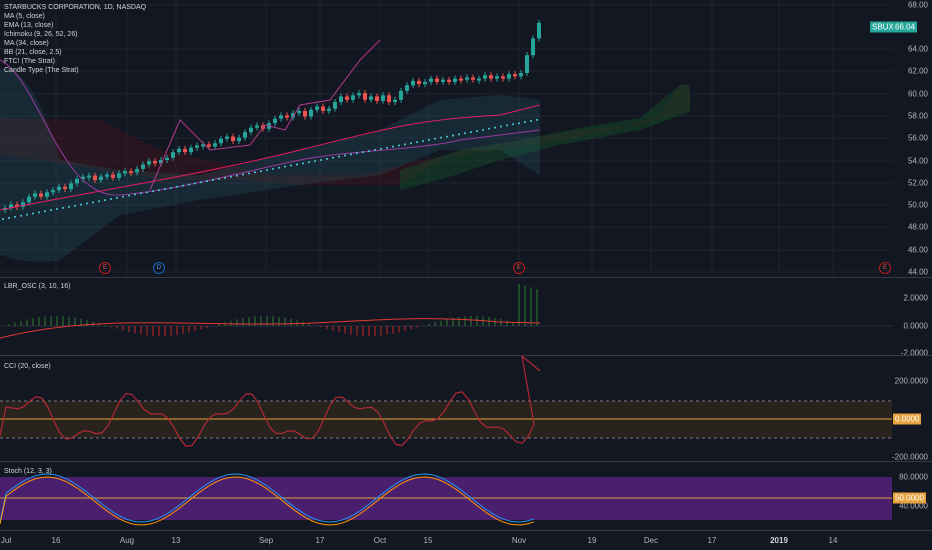  I want to click on lbr-osc-pane: LBR_OSC (3, 10, 16), so click(446, 316).